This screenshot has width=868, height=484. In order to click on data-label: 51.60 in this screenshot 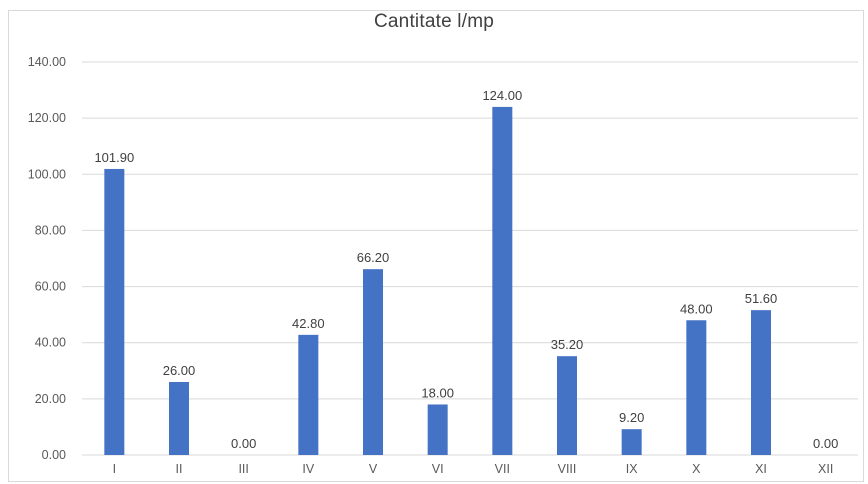, I will do `click(761, 298)`.